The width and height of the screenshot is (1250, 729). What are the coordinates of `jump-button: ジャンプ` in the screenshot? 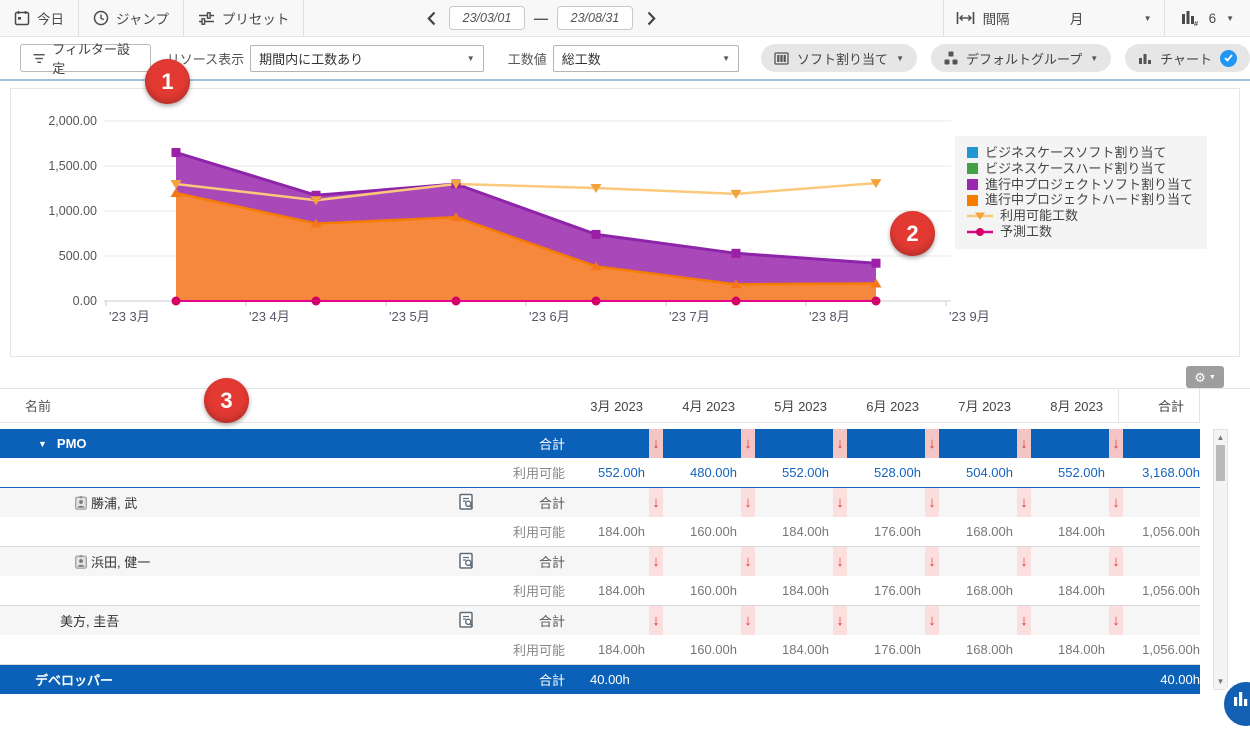 It's located at (131, 18).